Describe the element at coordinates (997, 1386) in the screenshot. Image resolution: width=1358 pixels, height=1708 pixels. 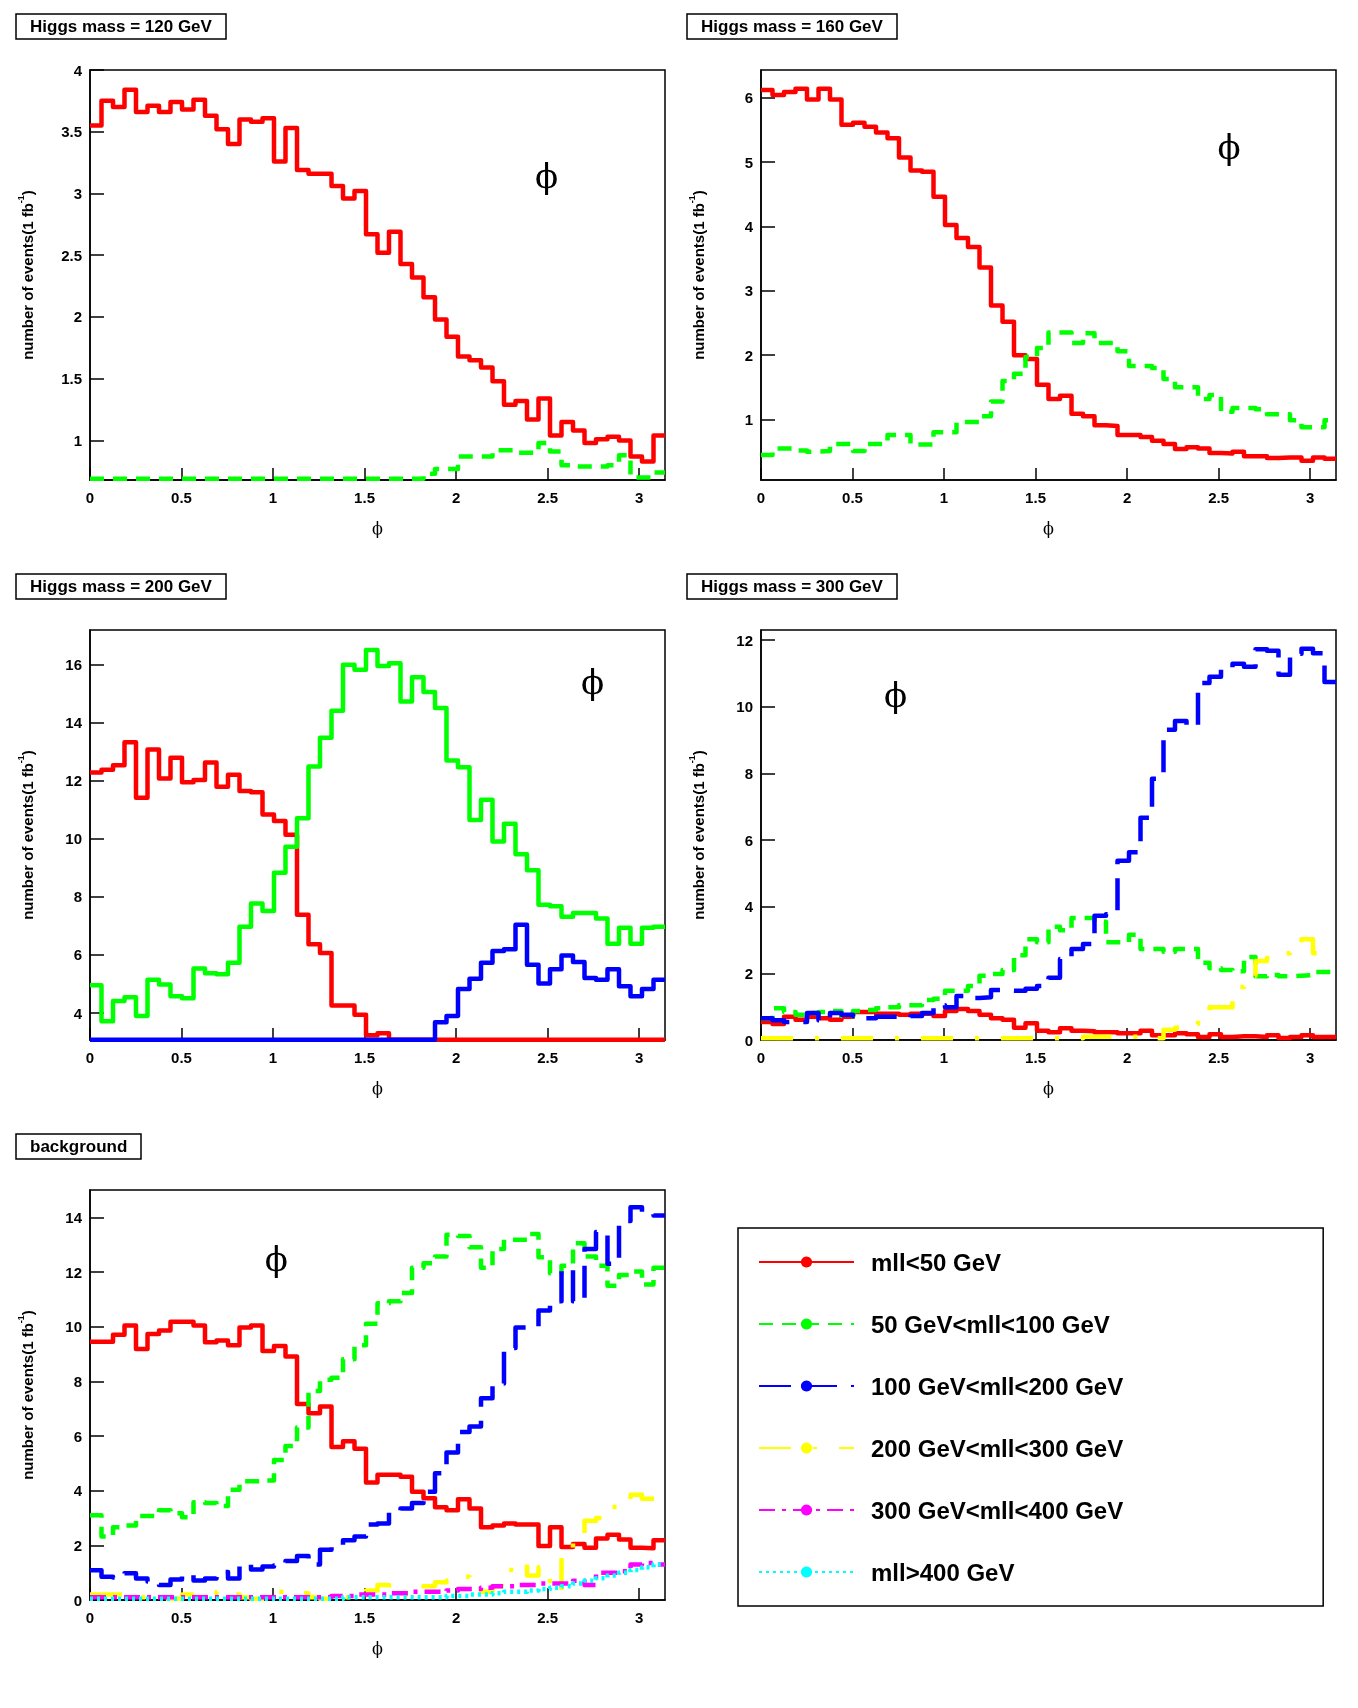
I see `legend-label: 100 GeV<mll<200 GeV` at that location.